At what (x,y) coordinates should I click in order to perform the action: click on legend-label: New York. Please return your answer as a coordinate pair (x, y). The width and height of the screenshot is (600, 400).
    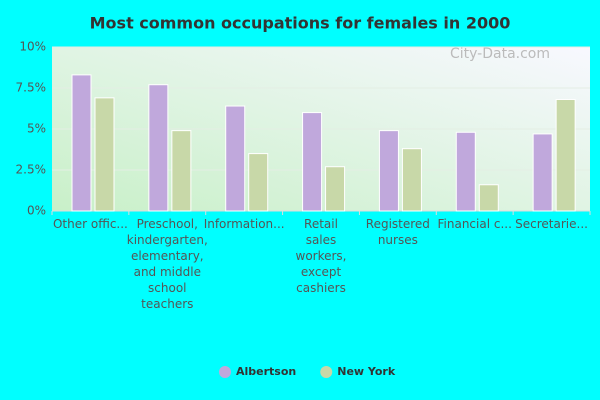
    Looking at the image, I should click on (366, 371).